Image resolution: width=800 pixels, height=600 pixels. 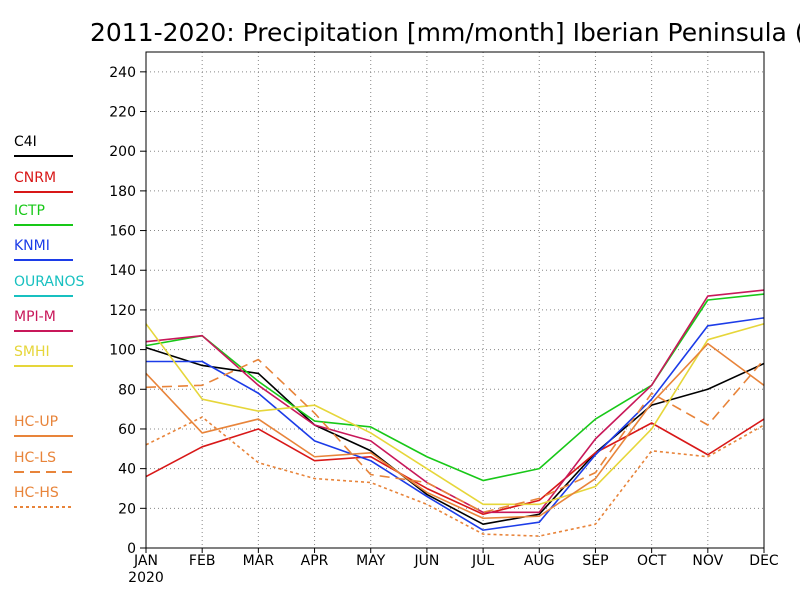 I want to click on x-tick-label: MAY, so click(x=371, y=561).